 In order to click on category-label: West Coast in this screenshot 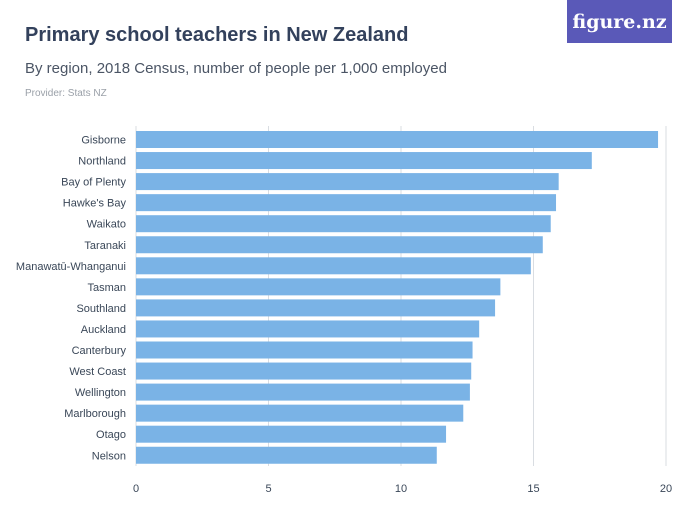, I will do `click(97, 372)`.